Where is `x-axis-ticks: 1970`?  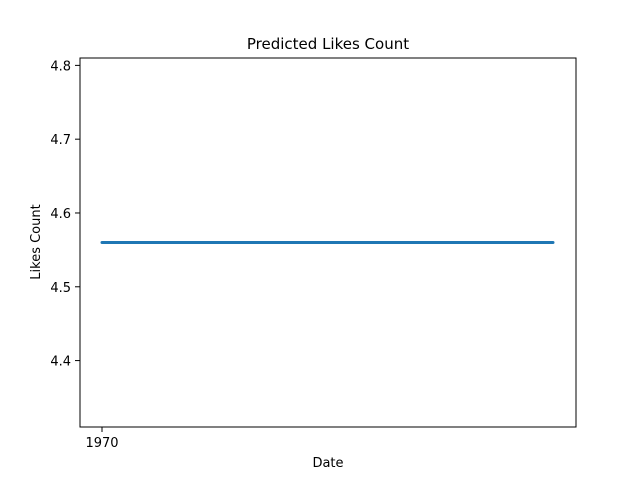 x-axis-ticks: 1970 is located at coordinates (102, 439).